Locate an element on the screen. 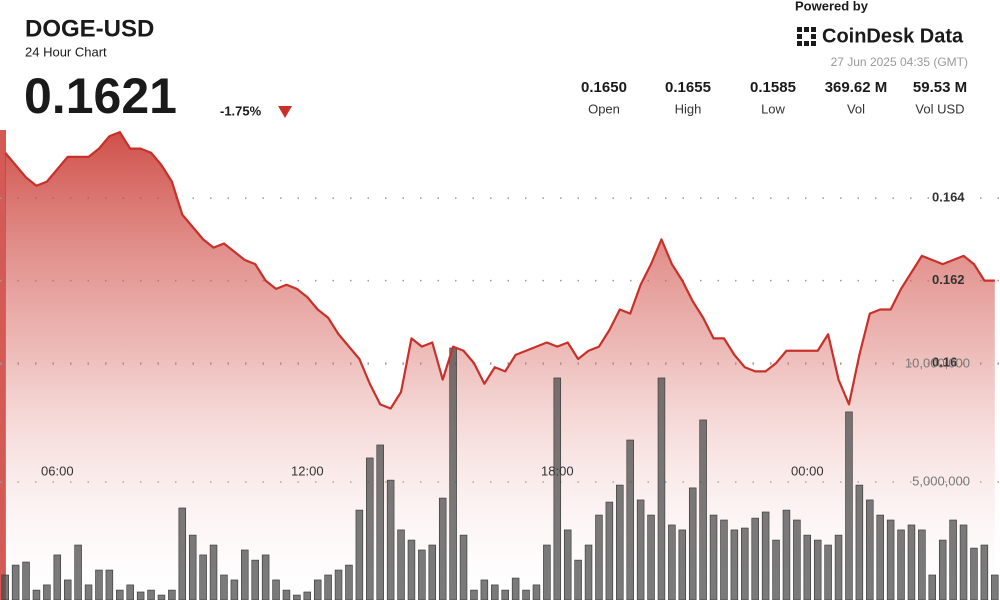  powered-by: Powered by is located at coordinates (832, 6).